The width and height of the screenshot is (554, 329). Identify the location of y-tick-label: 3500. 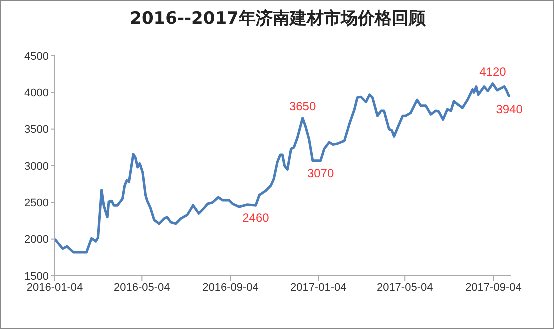
(36, 130).